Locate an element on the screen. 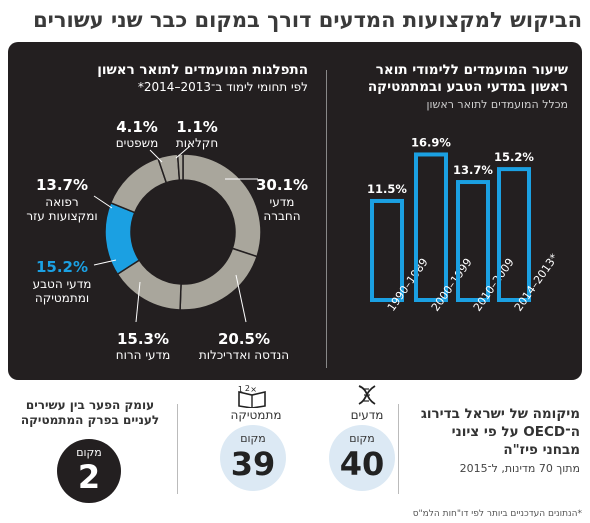 The image size is (590, 523). gap-heading-line1: עומק הפער בין עשירים is located at coordinates (90, 405).